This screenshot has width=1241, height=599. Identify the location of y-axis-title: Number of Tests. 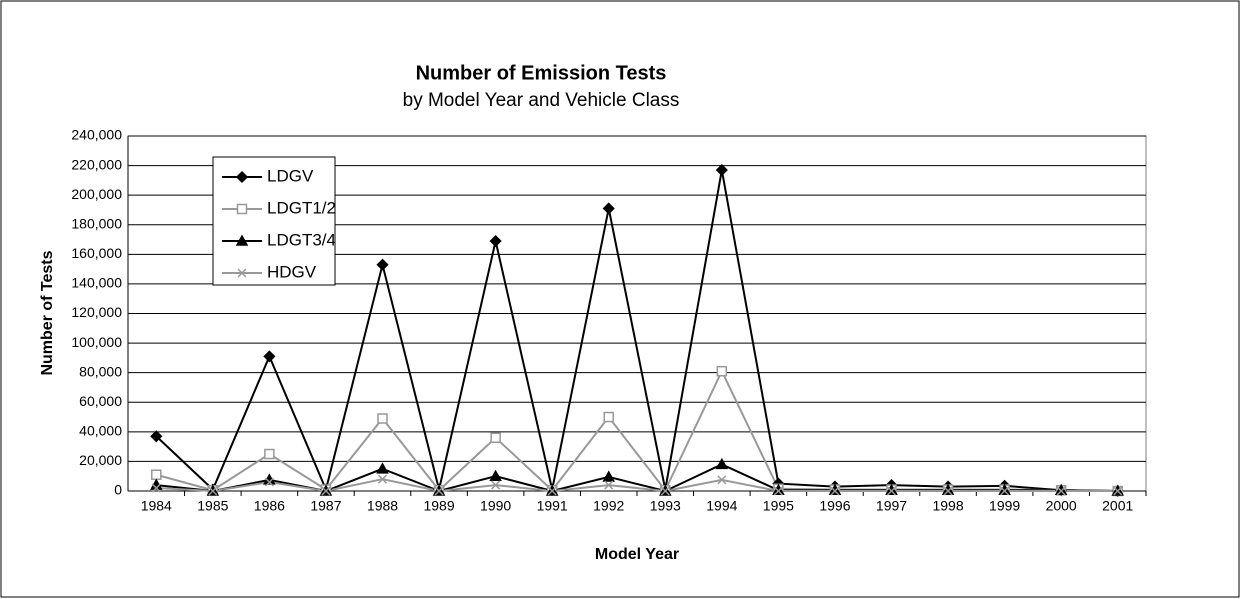
(47, 312).